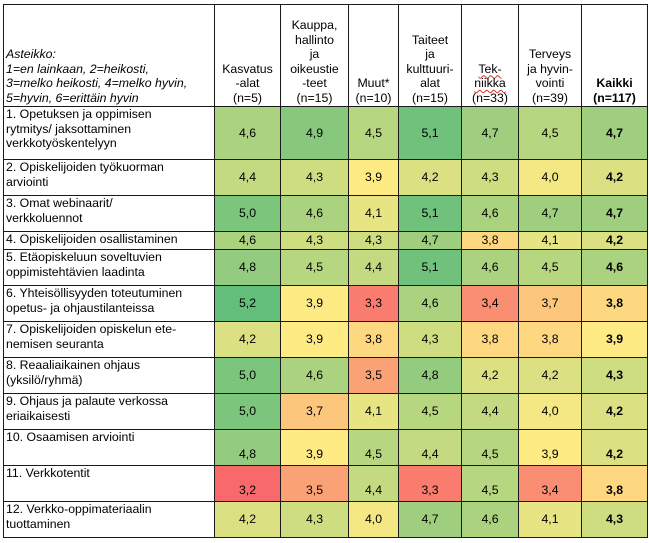  What do you see at coordinates (31, 54) in the screenshot?
I see `scale-title: Asteikko:` at bounding box center [31, 54].